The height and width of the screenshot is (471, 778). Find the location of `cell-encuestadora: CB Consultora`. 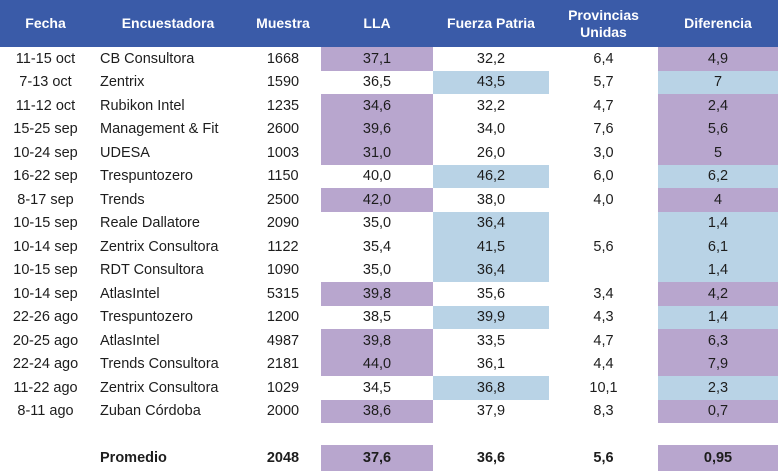

cell-encuestadora: CB Consultora is located at coordinates (147, 58).